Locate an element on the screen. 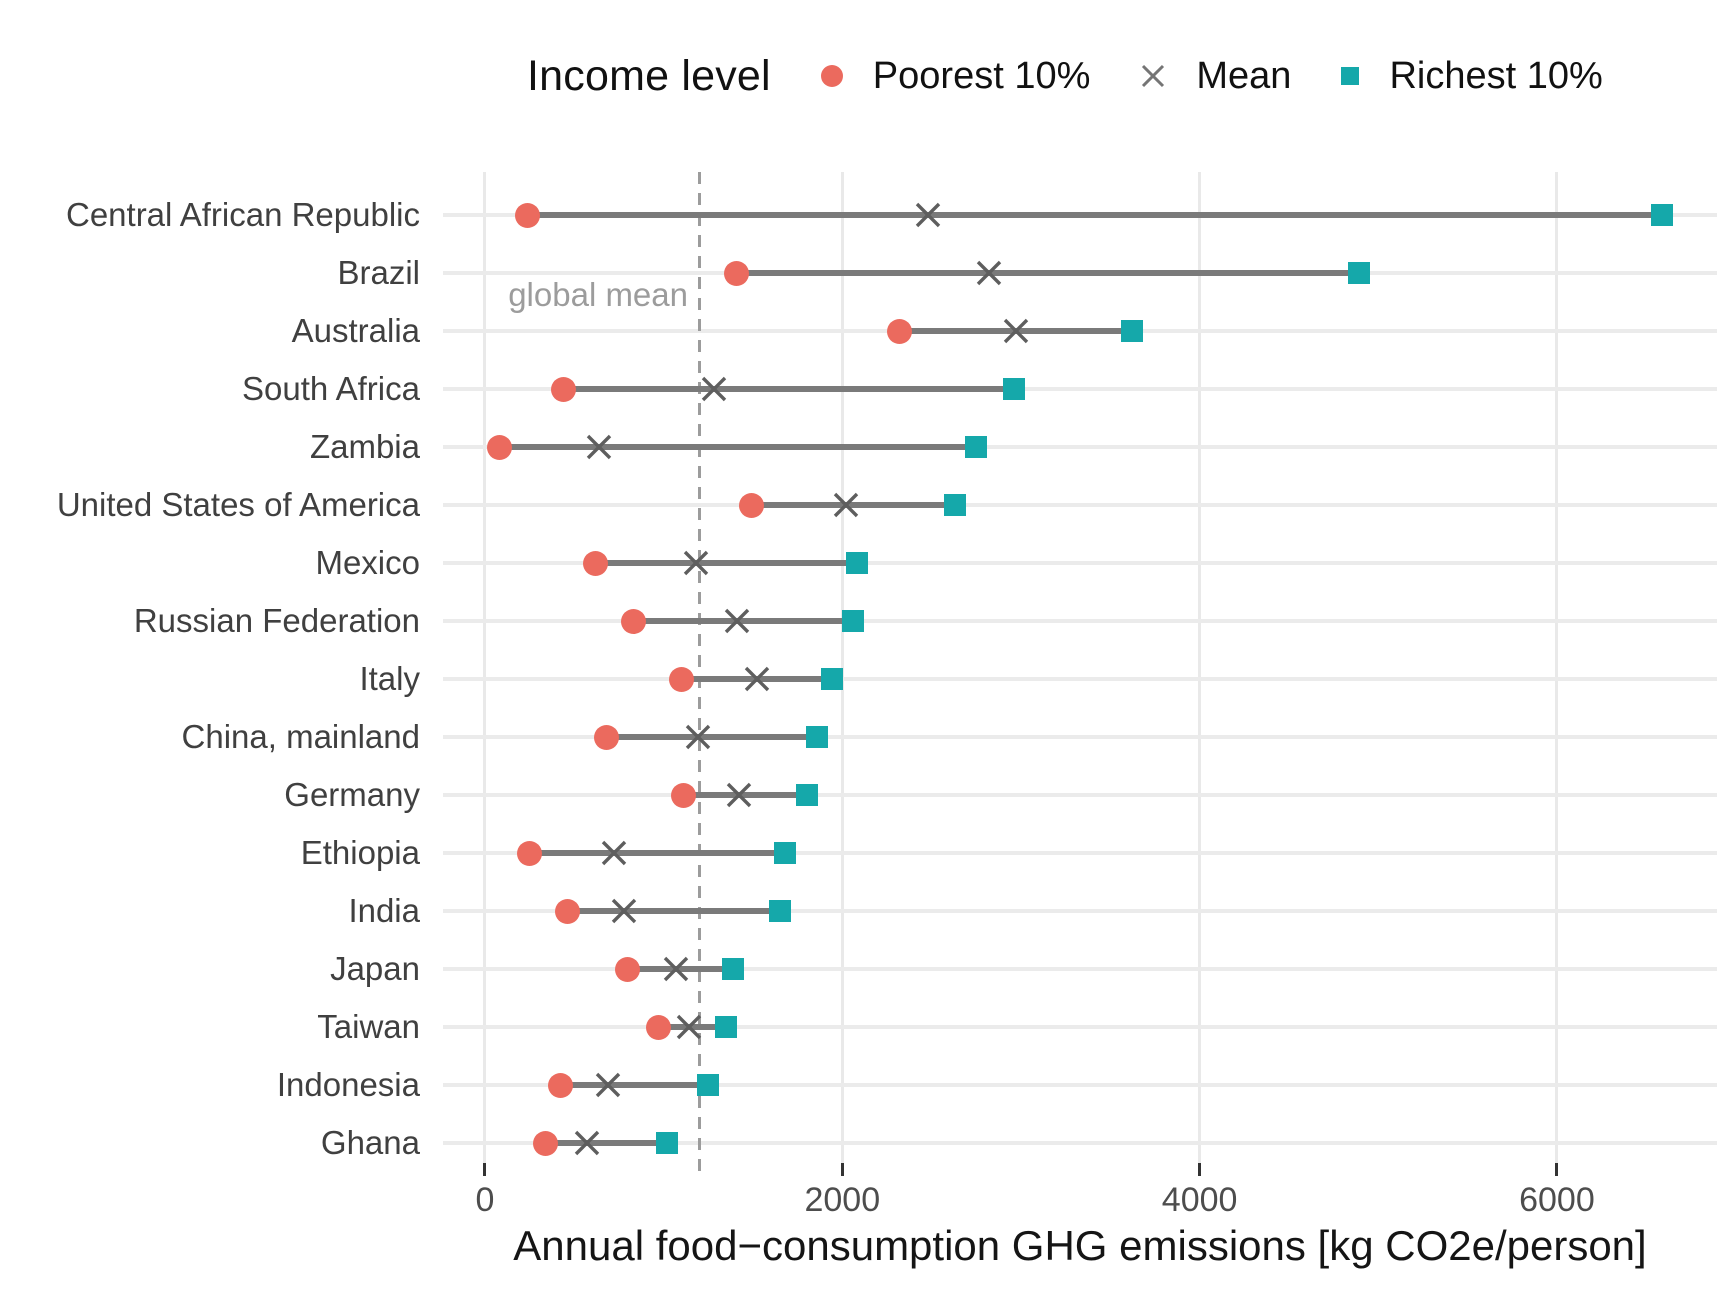 Image resolution: width=1725 pixels, height=1294 pixels. y-axis-label: Central African Republic is located at coordinates (242, 214).